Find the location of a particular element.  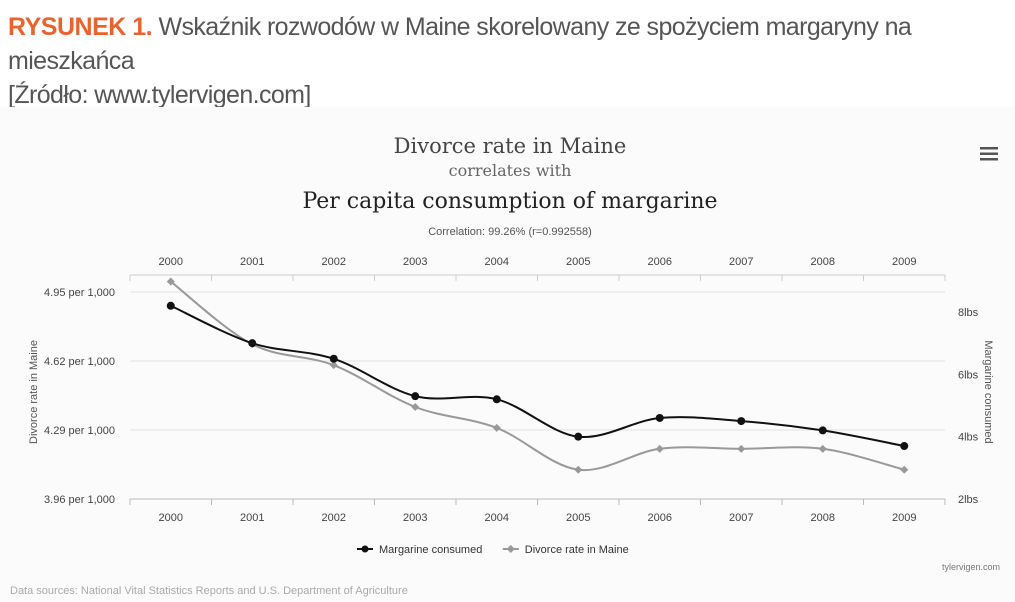

legend-marker-divorce-rate-in-maine is located at coordinates (510, 549).